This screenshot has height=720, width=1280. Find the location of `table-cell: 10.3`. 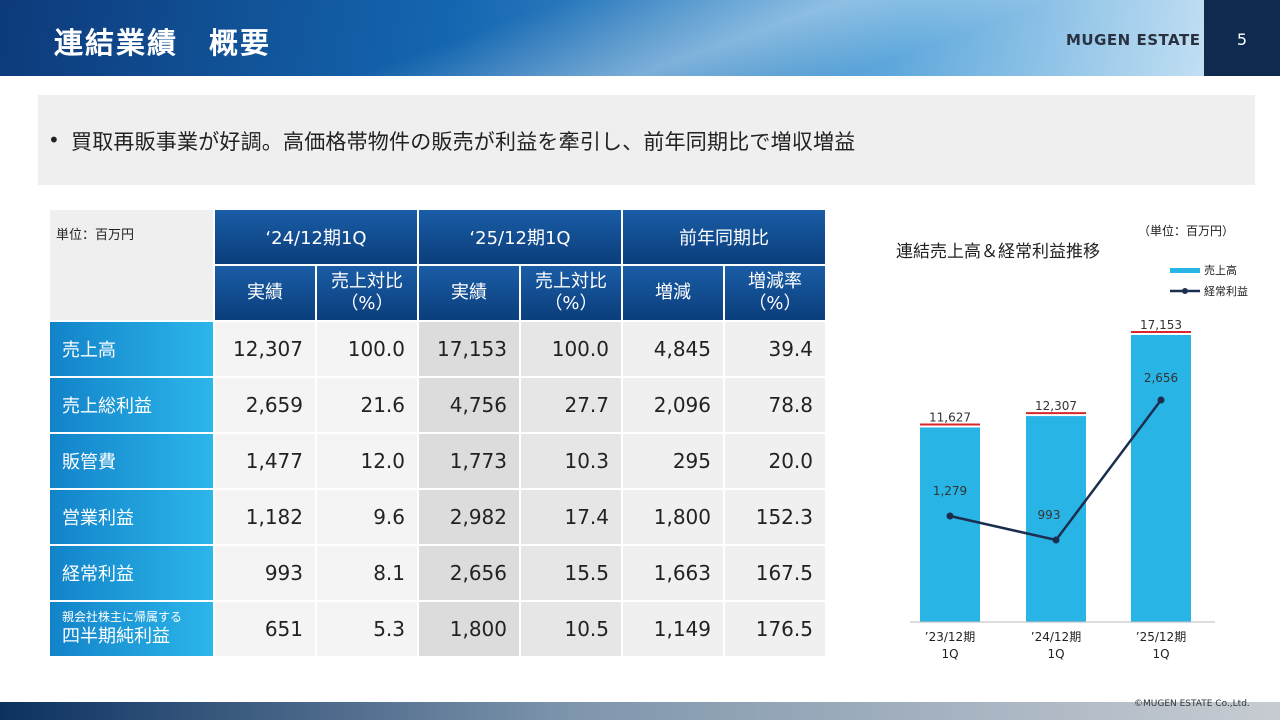

table-cell: 10.3 is located at coordinates (571, 461).